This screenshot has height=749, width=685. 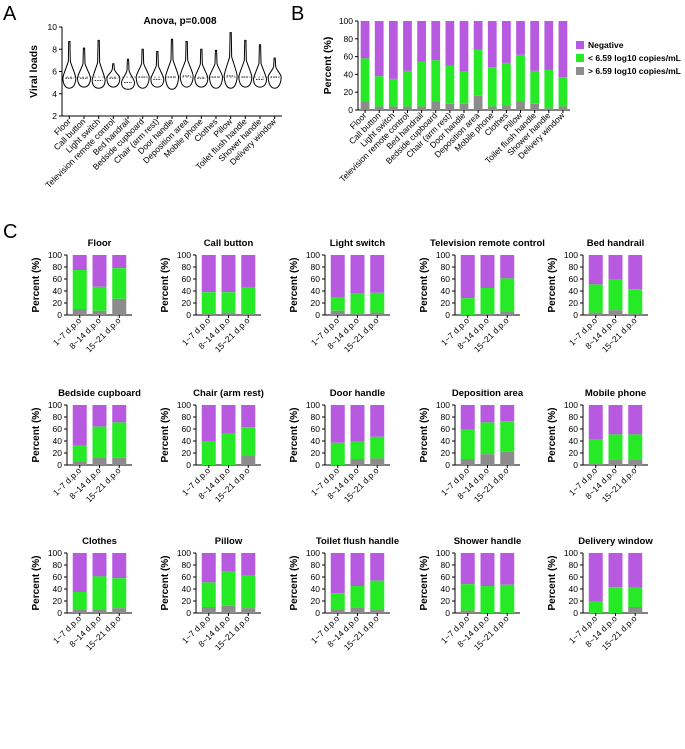 I want to click on violin-door-handle, so click(x=172, y=64).